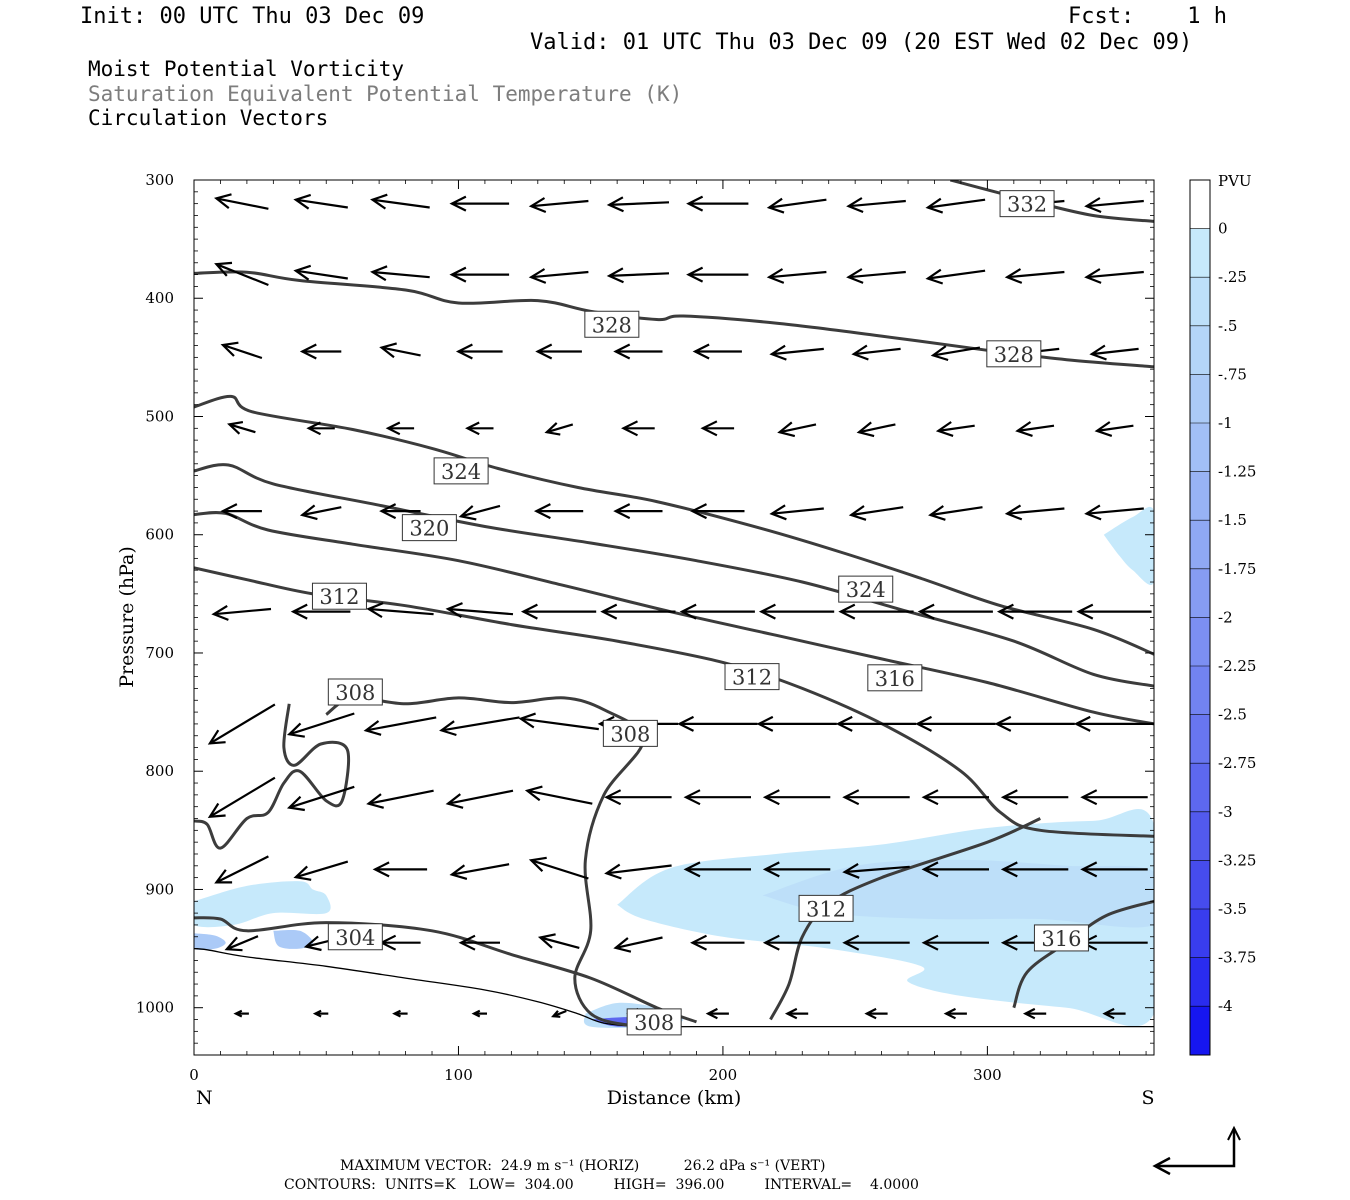 This screenshot has height=1200, width=1350. I want to click on contour-label-text: 312, so click(826, 909).